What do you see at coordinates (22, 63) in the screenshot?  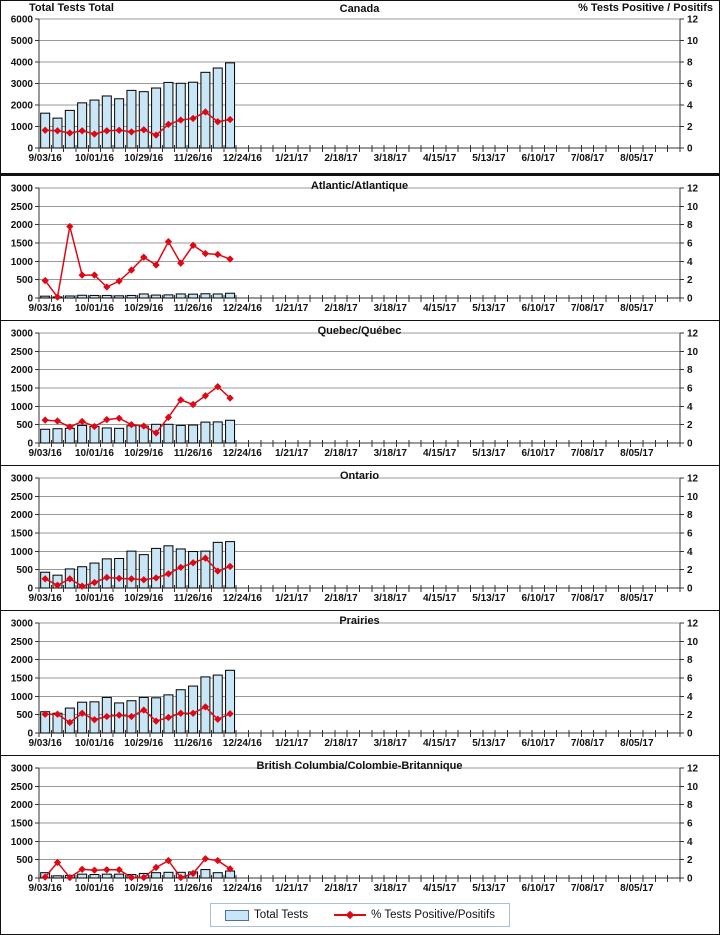 I see `left-axis-tick-label: 4000` at bounding box center [22, 63].